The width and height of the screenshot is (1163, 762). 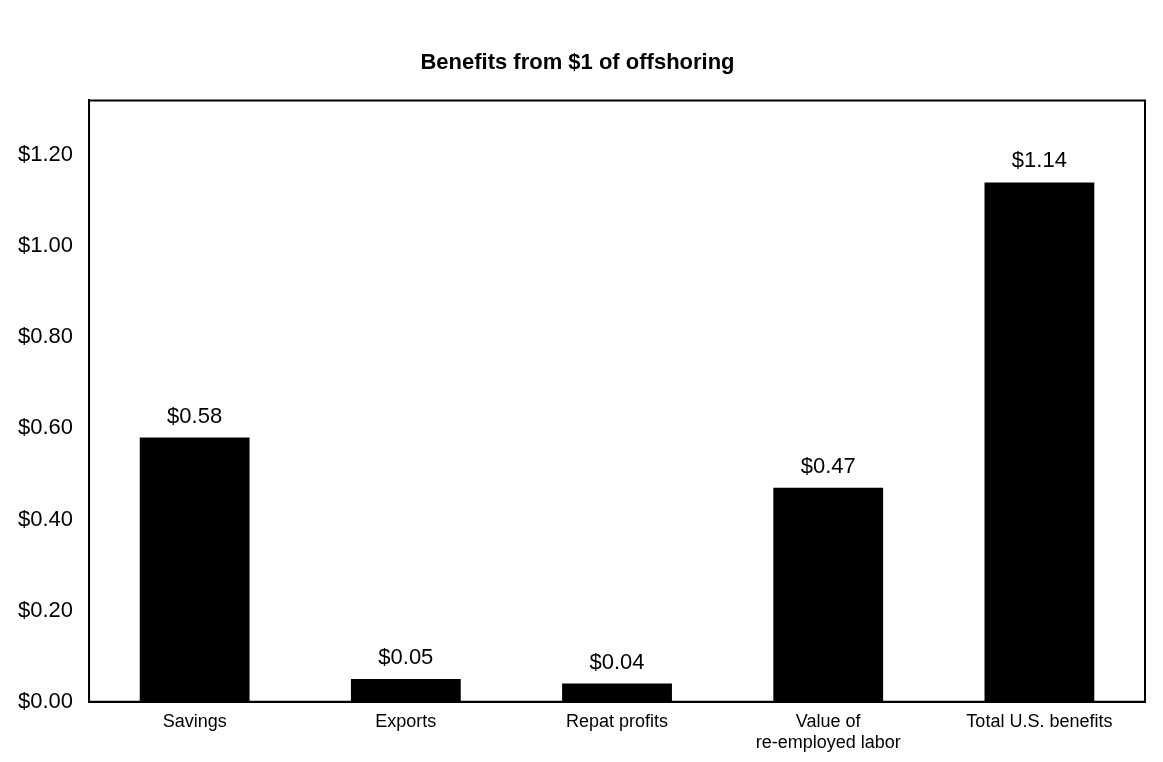 I want to click on x-tick-label: Exports, so click(x=406, y=720).